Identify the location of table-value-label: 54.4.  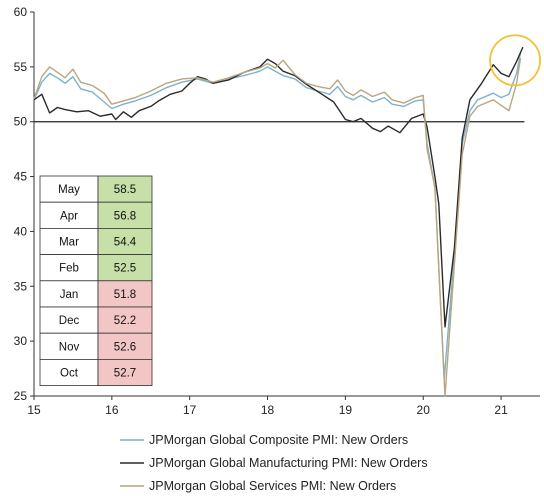
(125, 243).